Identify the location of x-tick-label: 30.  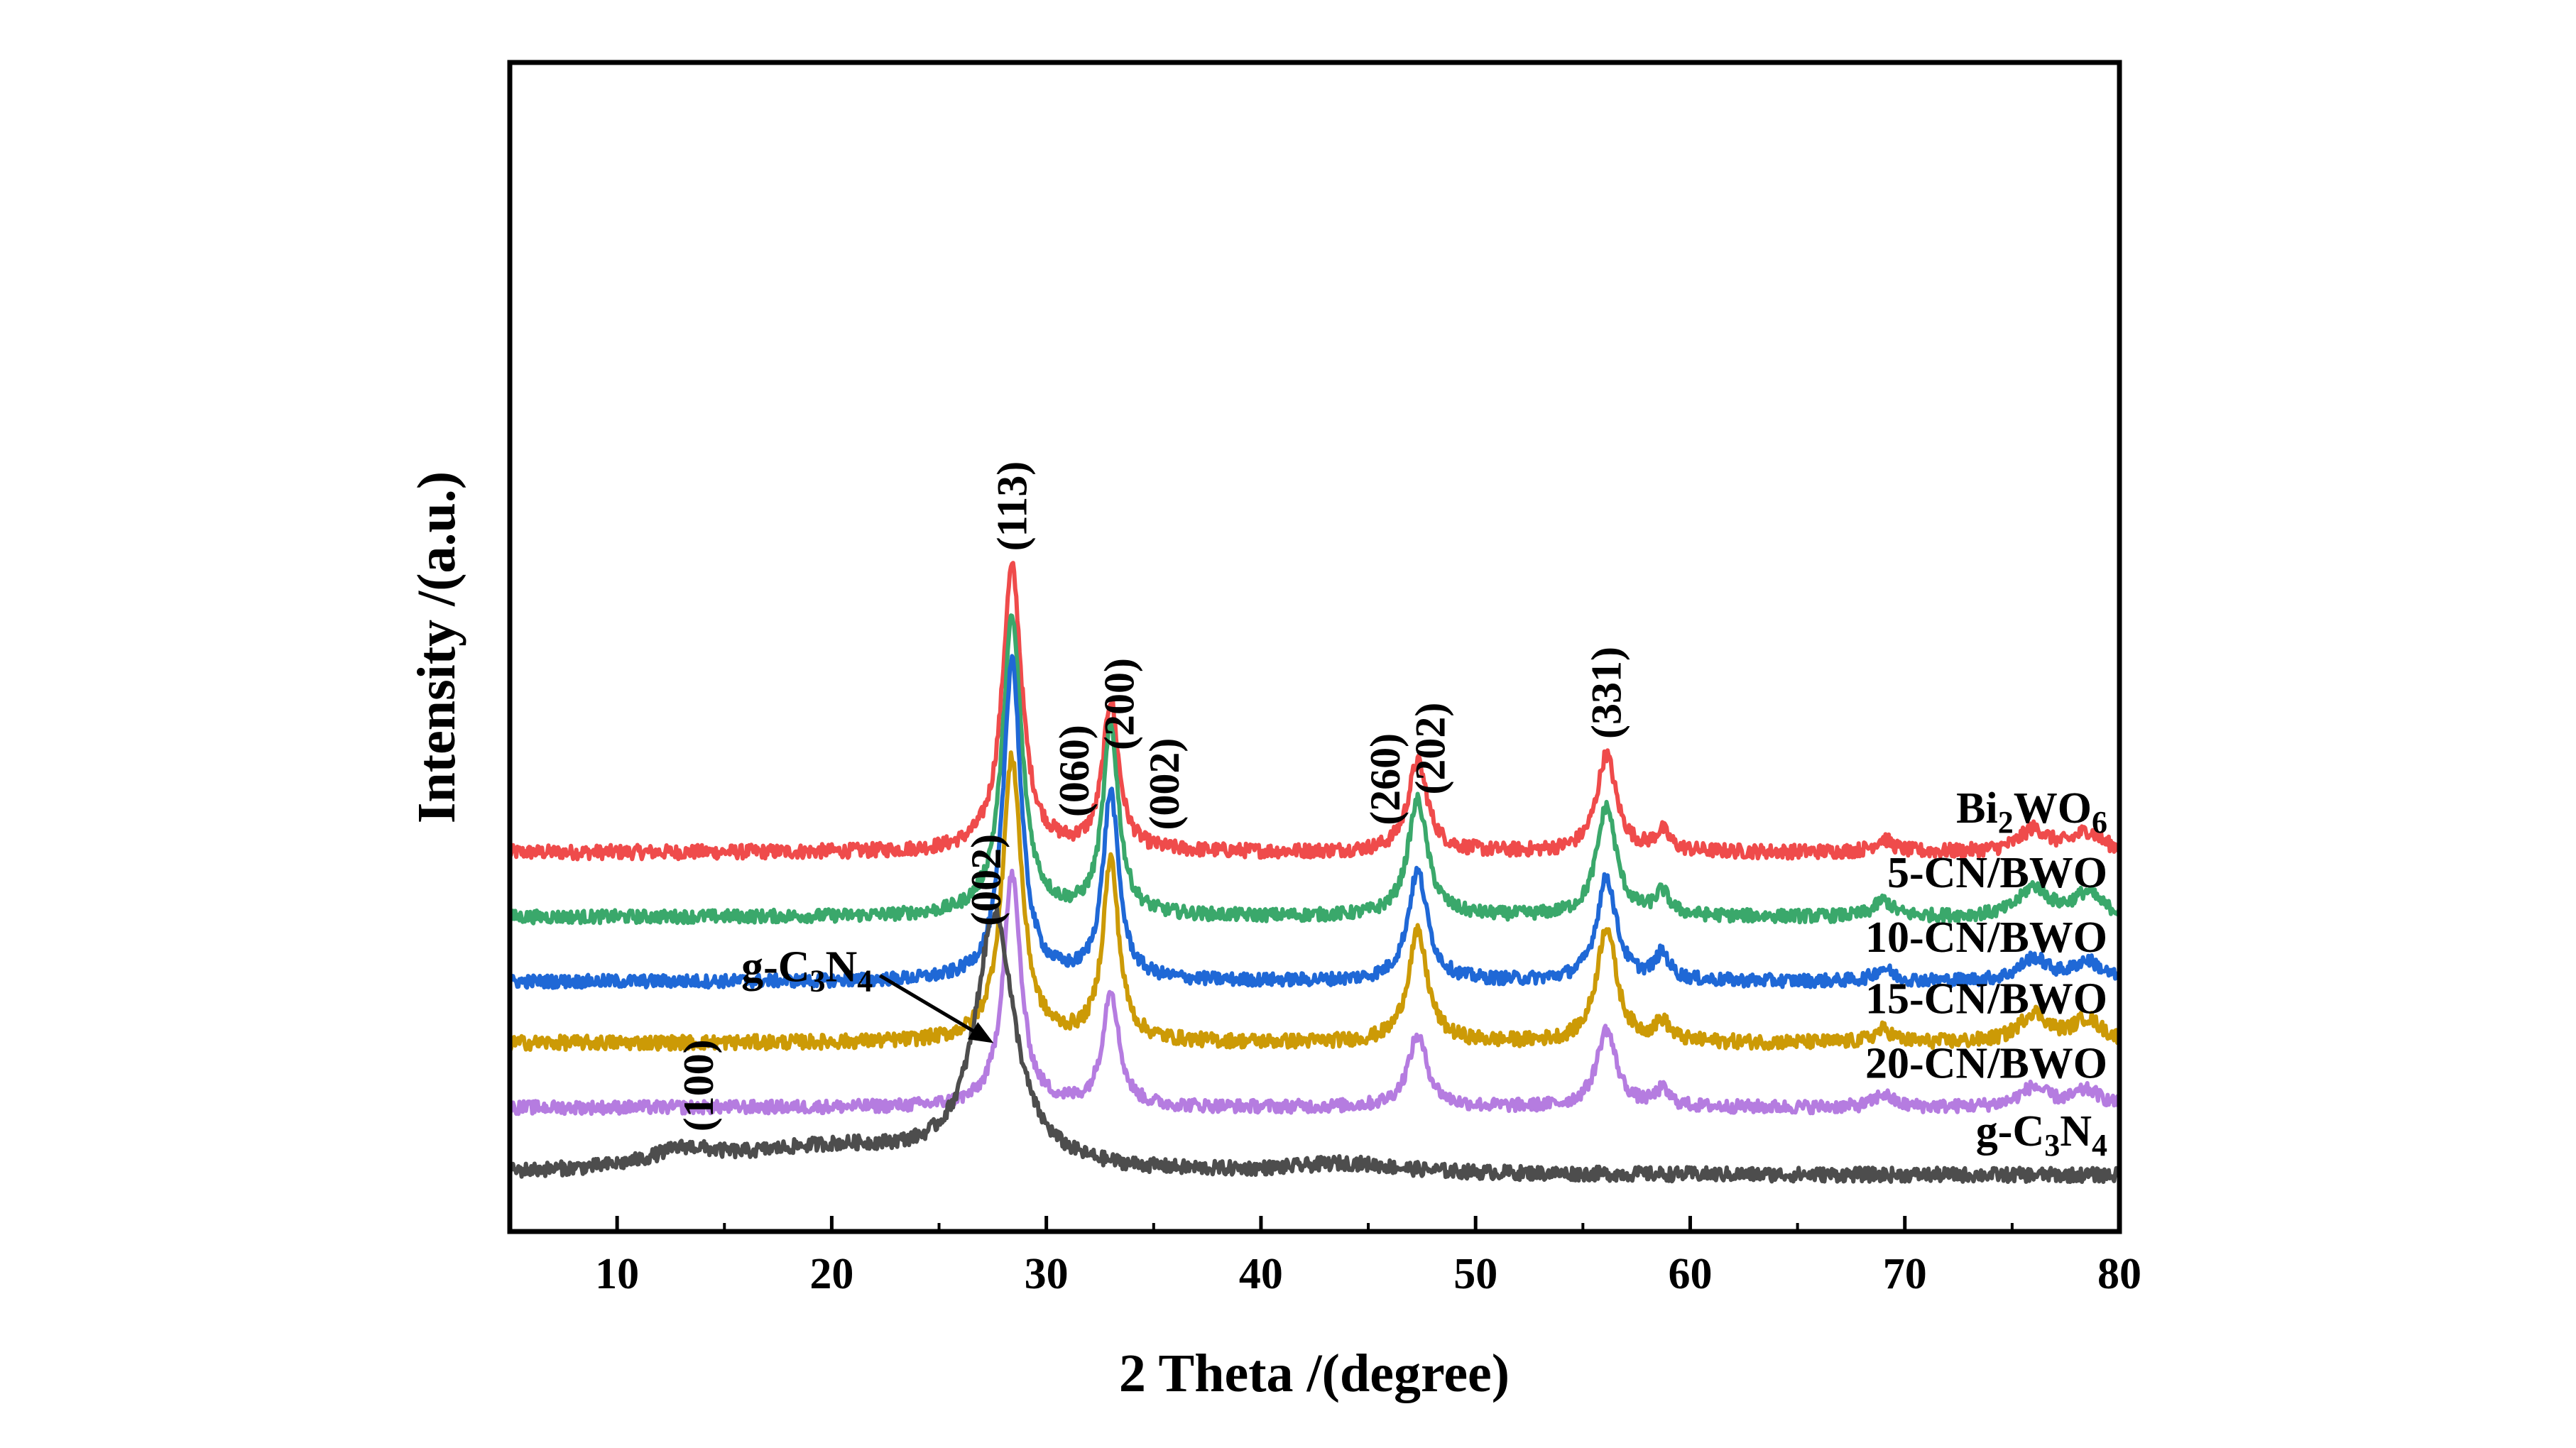
(1047, 1274).